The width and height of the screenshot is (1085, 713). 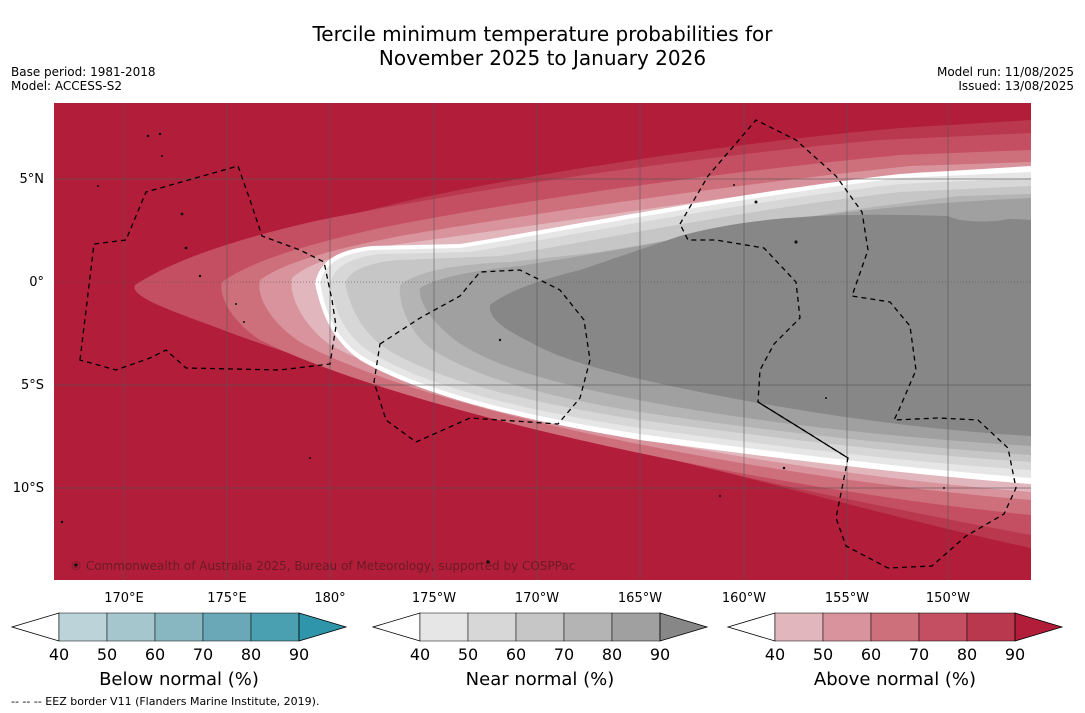 What do you see at coordinates (329, 598) in the screenshot?
I see `lon-label: 180°` at bounding box center [329, 598].